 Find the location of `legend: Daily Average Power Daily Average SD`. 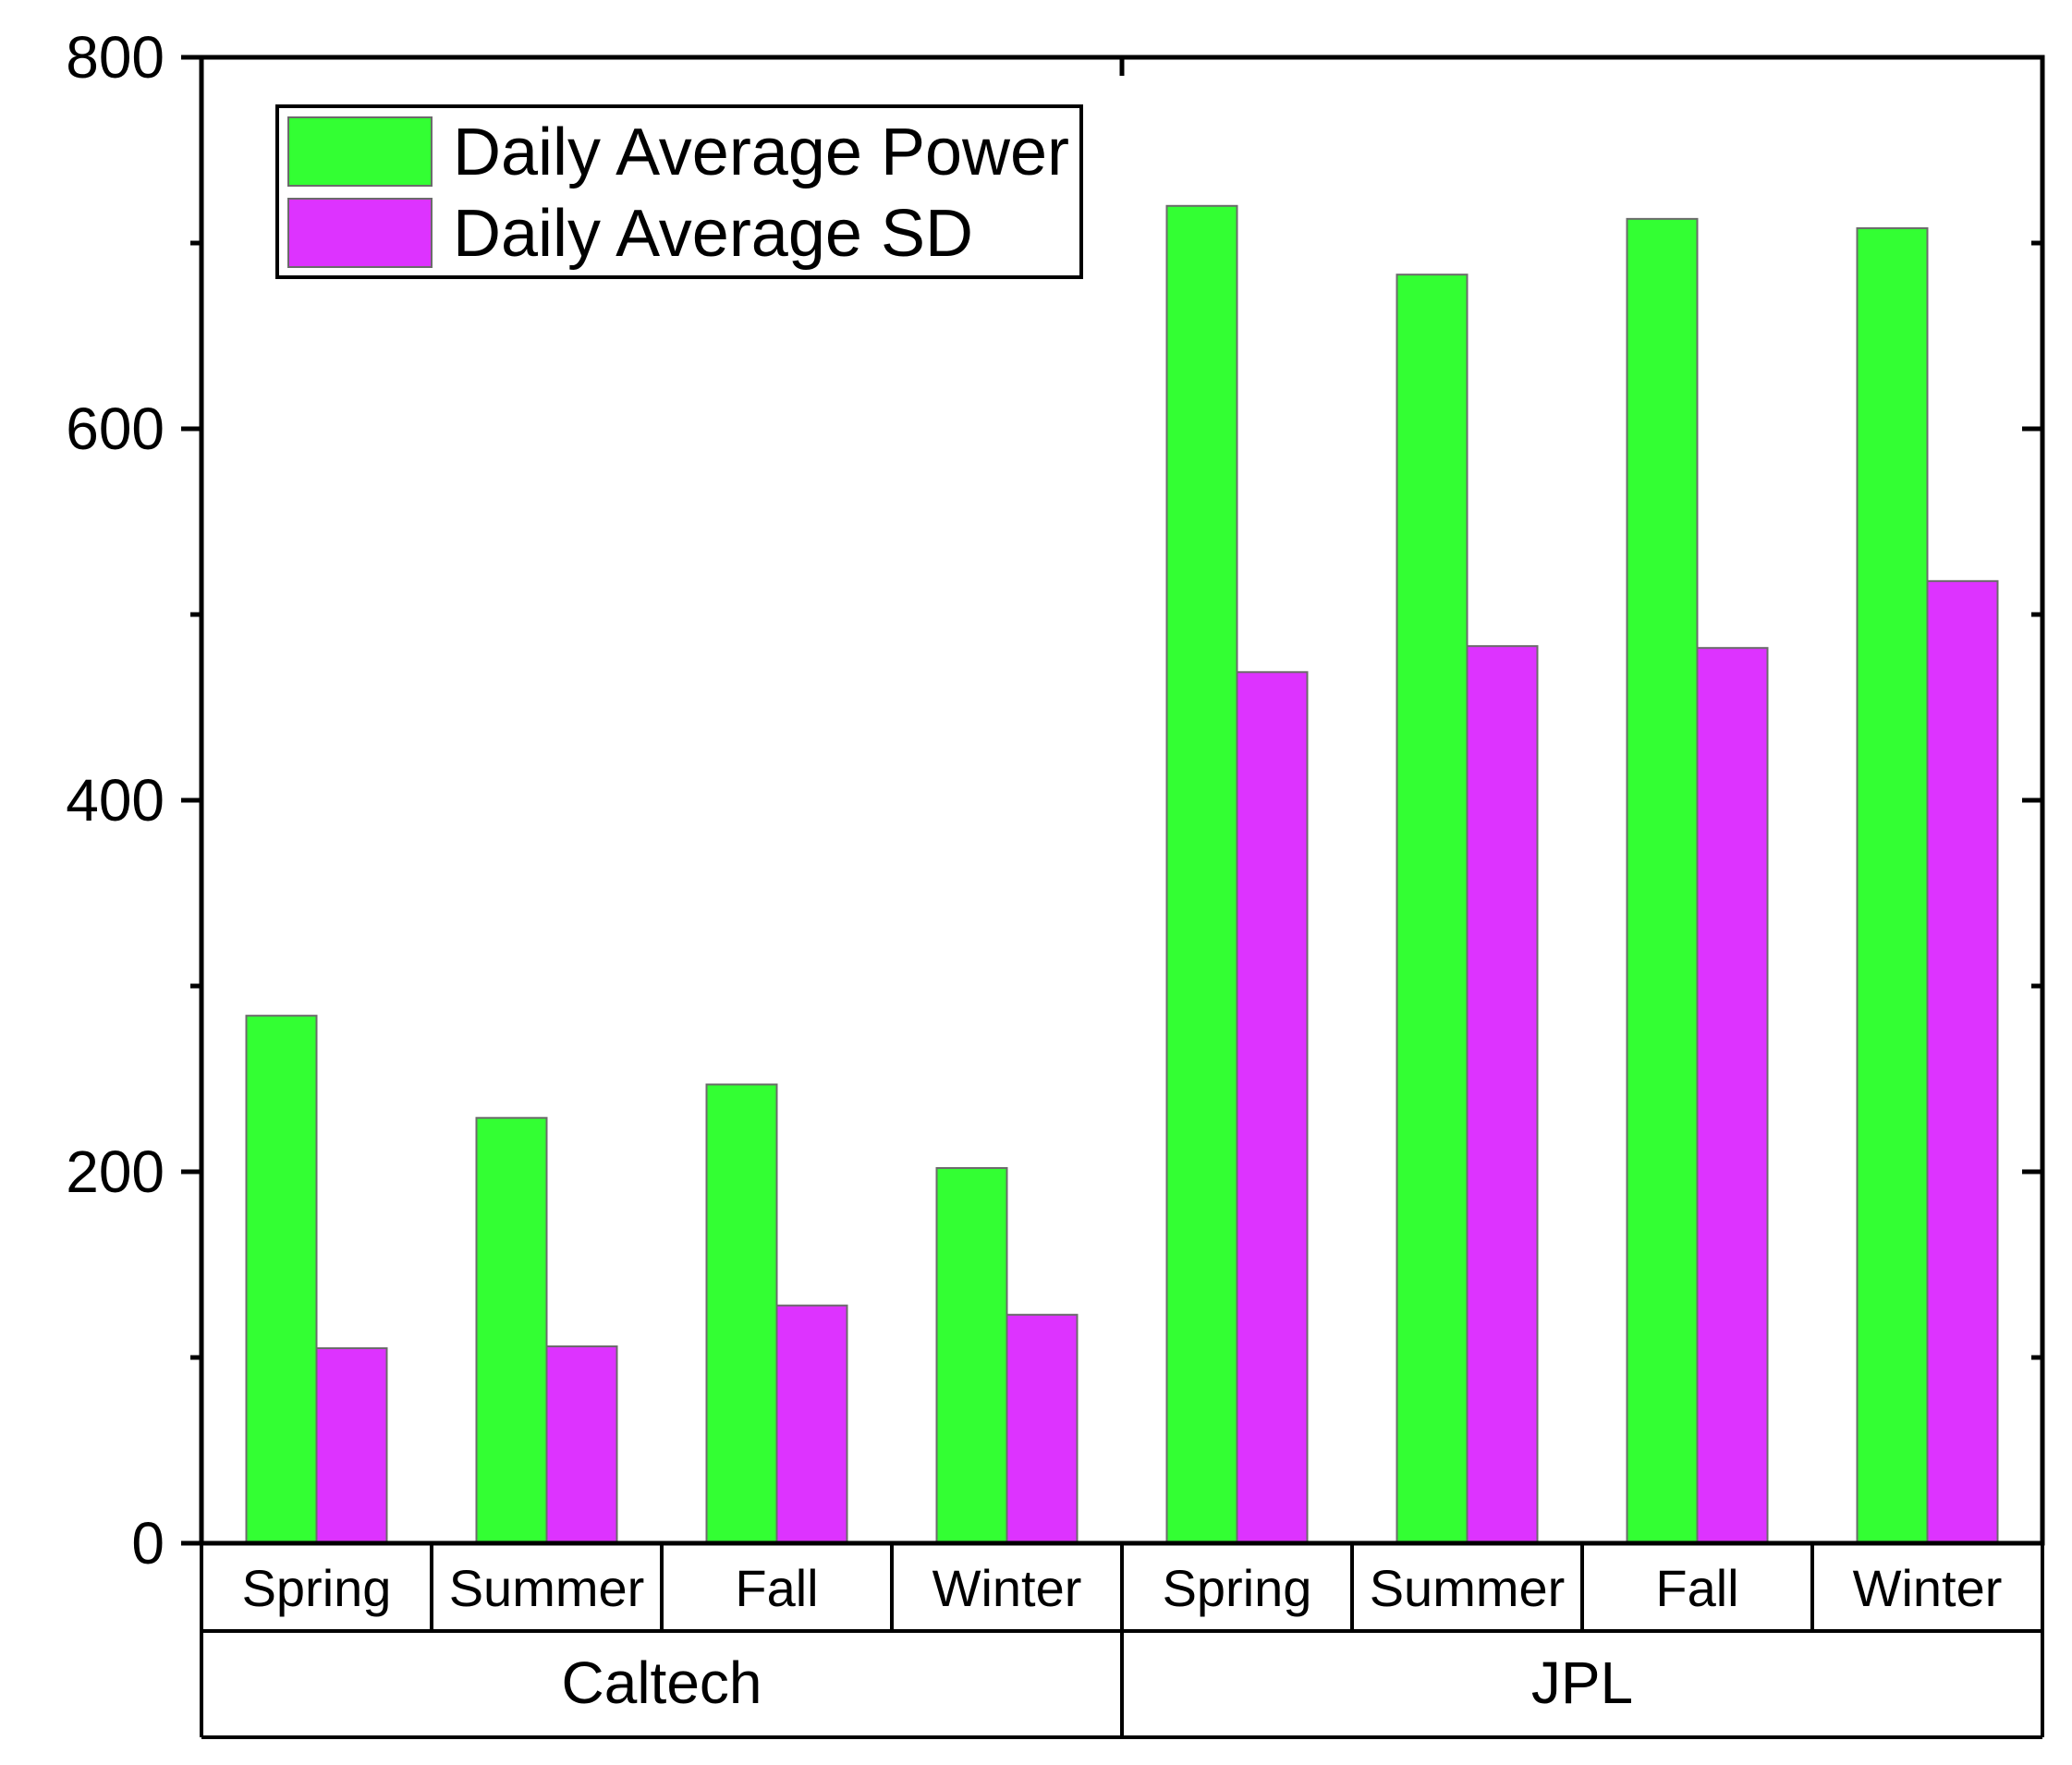

legend: Daily Average Power Daily Average SD is located at coordinates (679, 191).